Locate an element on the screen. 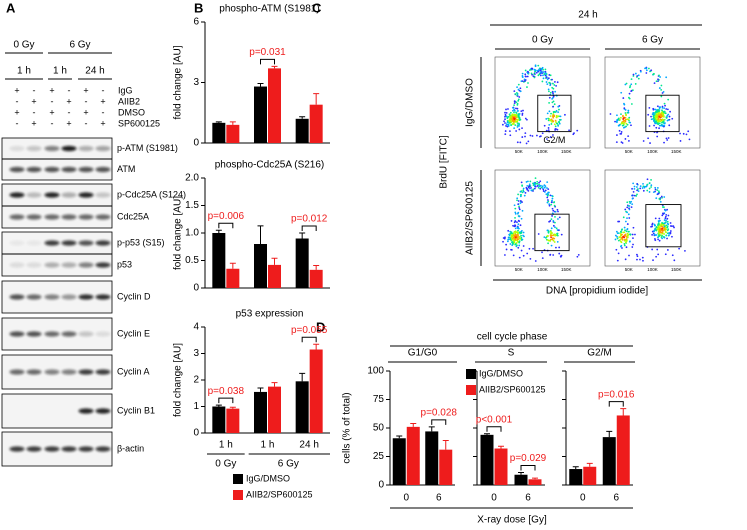  gate is located at coordinates (552, 232).